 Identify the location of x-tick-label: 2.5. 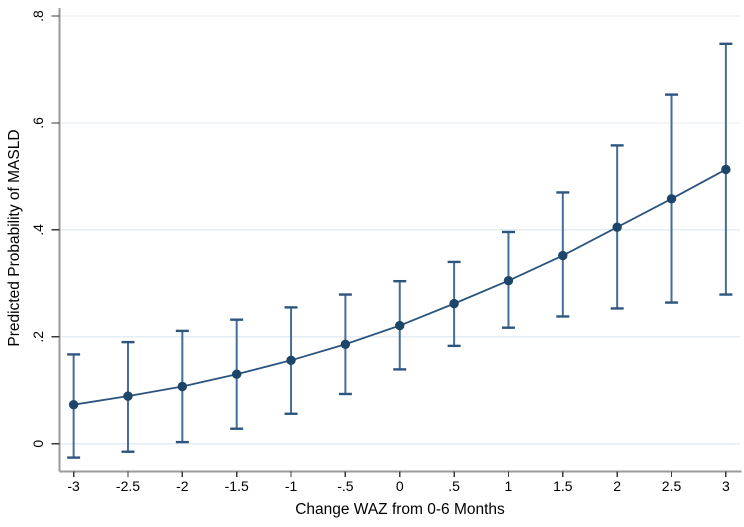
(672, 486).